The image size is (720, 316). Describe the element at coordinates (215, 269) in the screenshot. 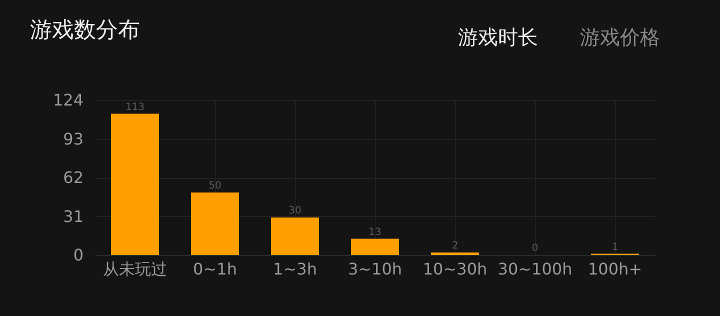

I see `x-tick-label: 0~1h` at that location.